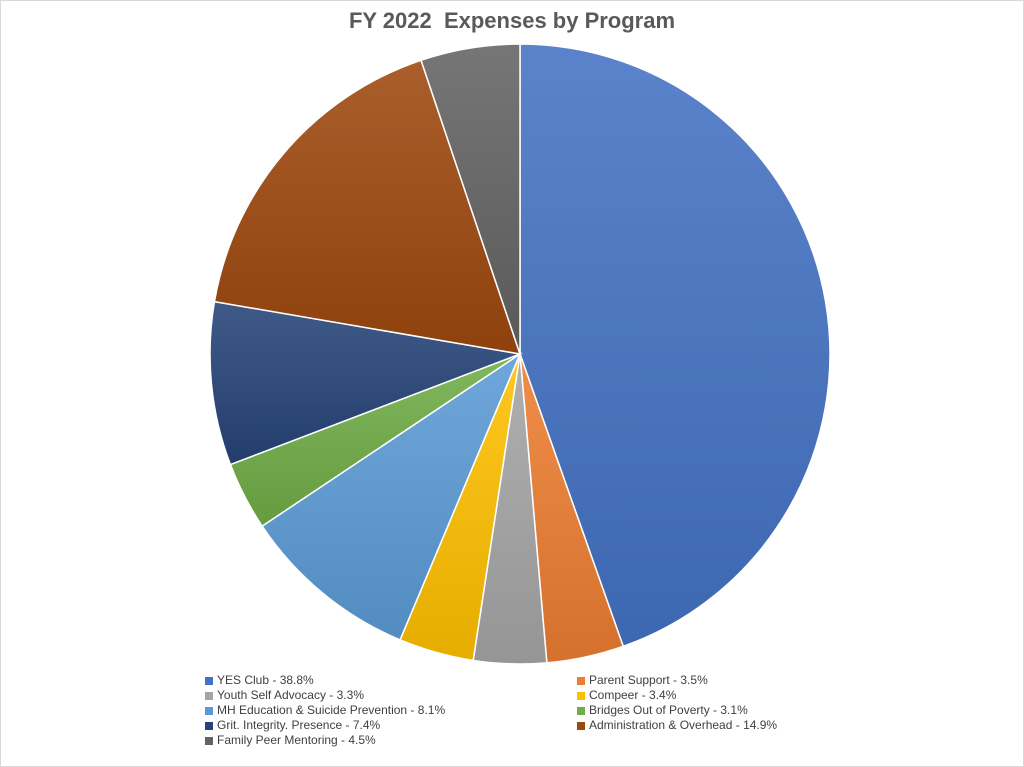 This screenshot has height=767, width=1024. I want to click on legend-item: Parent Support - 3.5%, so click(701, 680).